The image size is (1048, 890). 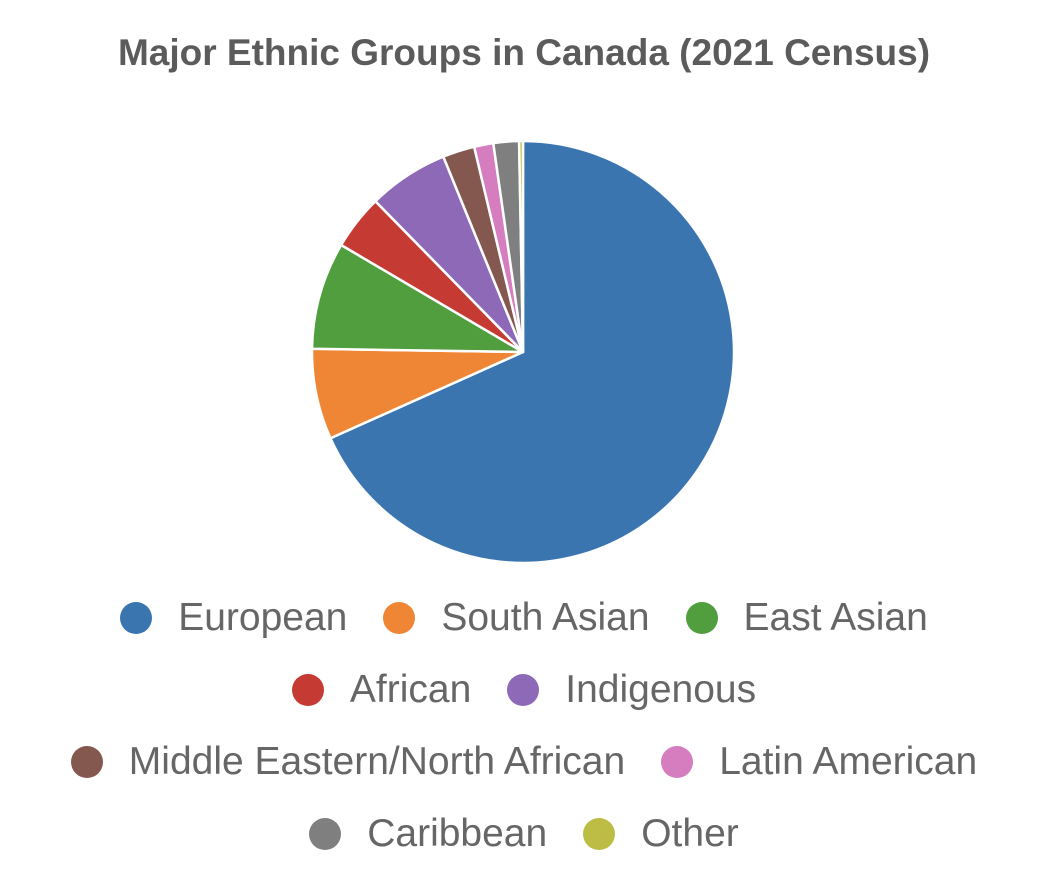 I want to click on legend-item-caribbean: Caribbean, so click(x=428, y=834).